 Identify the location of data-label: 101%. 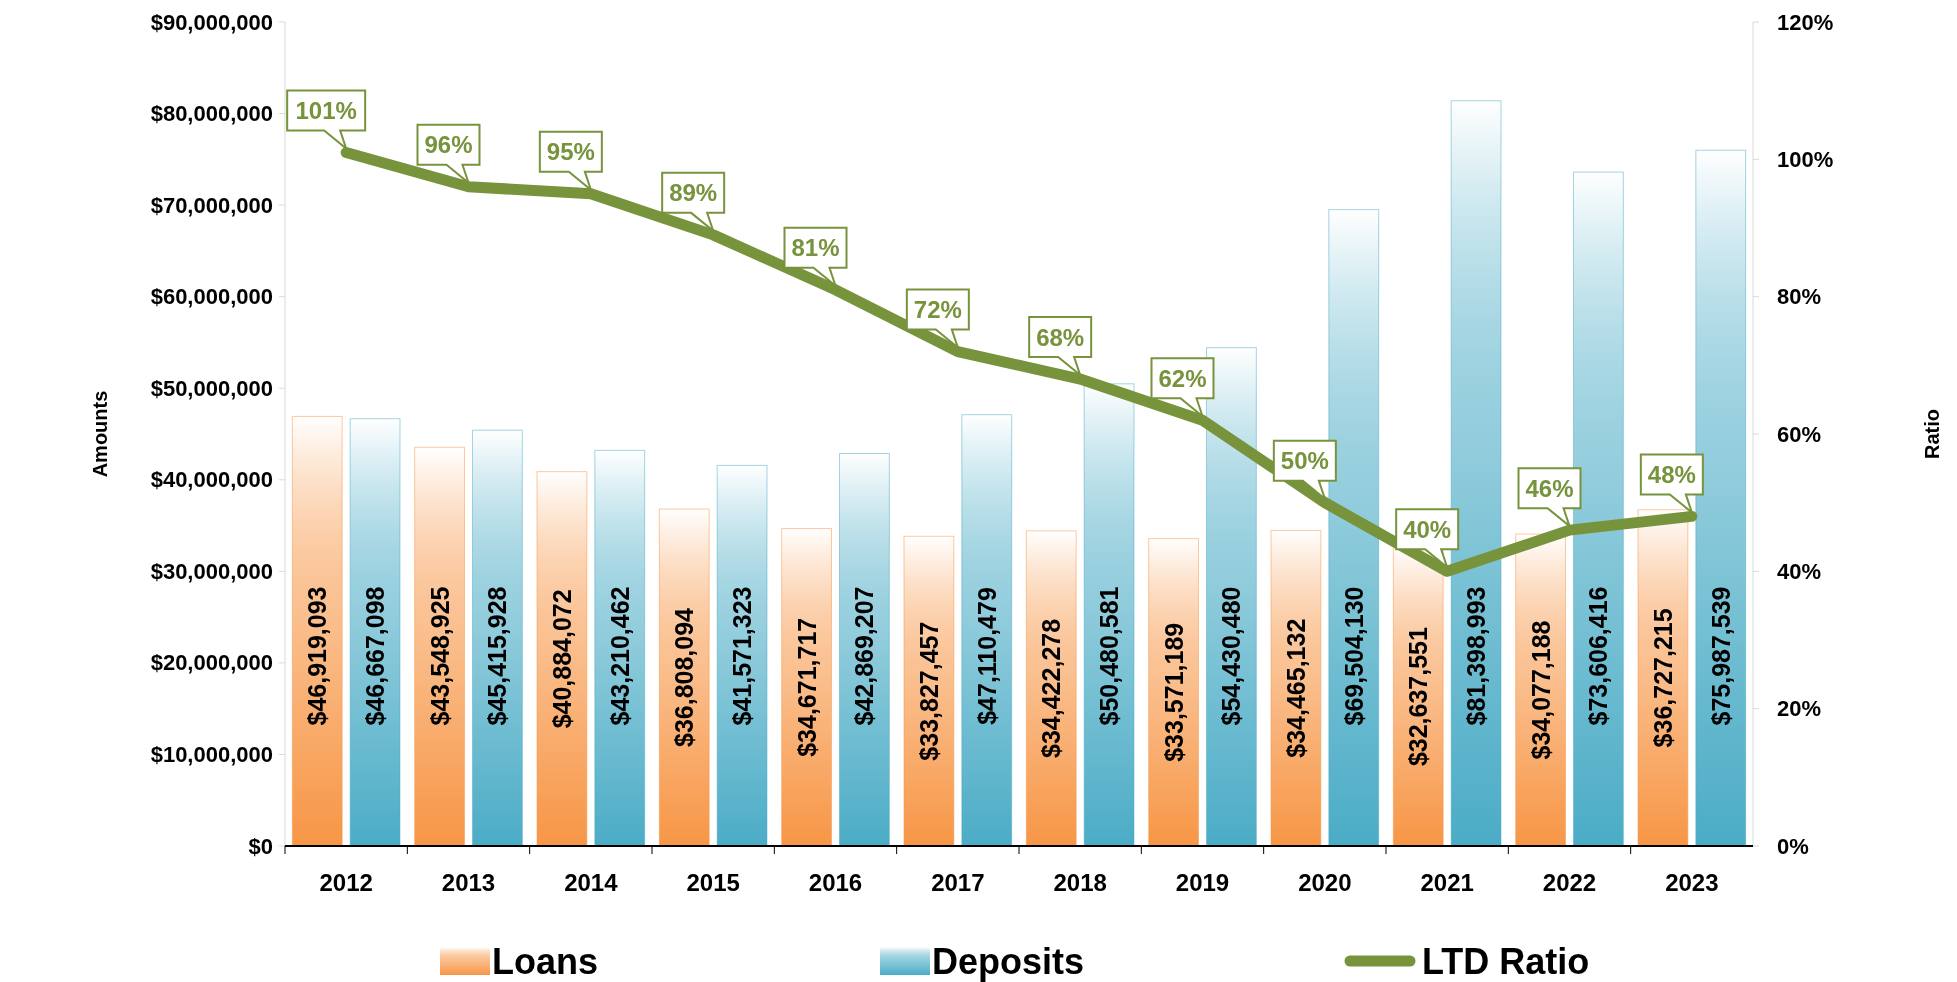
(326, 110).